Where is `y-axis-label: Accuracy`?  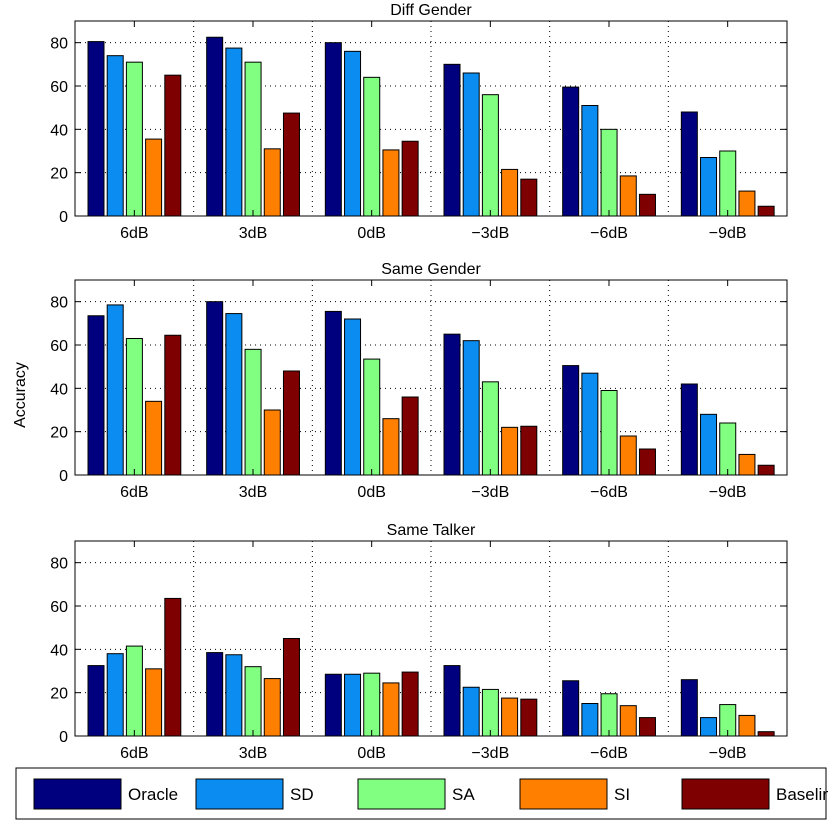 y-axis-label: Accuracy is located at coordinates (20, 395).